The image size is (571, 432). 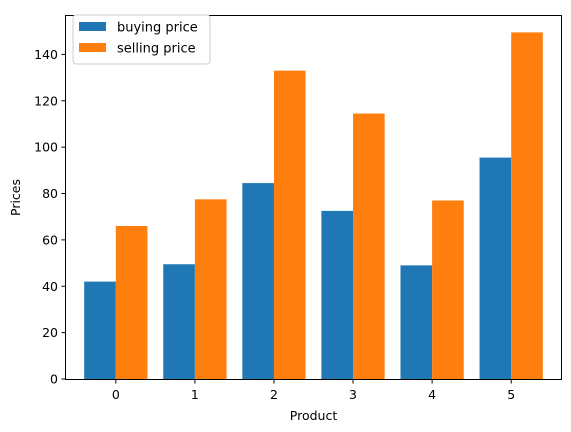 What do you see at coordinates (156, 49) in the screenshot?
I see `legend-label-selling-price: selling price` at bounding box center [156, 49].